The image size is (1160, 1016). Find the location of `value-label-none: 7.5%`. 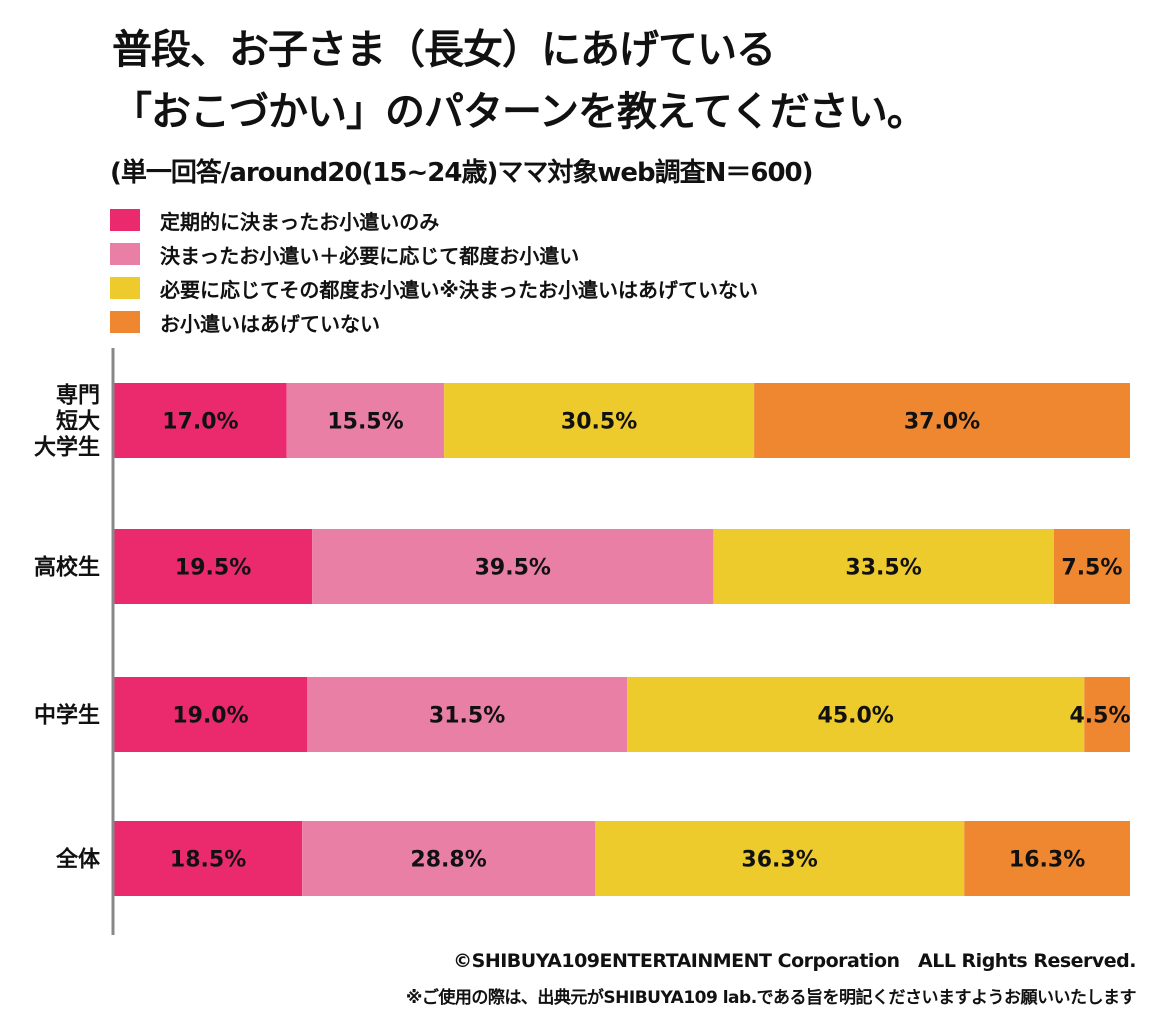

value-label-none: 7.5% is located at coordinates (1091, 568).